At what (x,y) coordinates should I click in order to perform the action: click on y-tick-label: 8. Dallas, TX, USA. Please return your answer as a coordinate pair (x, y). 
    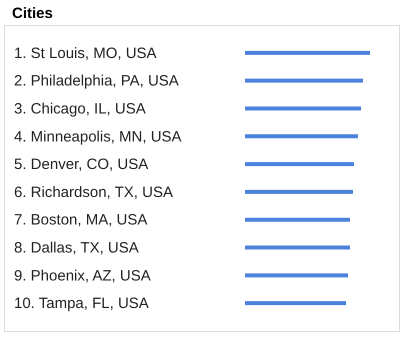
    Looking at the image, I should click on (76, 248).